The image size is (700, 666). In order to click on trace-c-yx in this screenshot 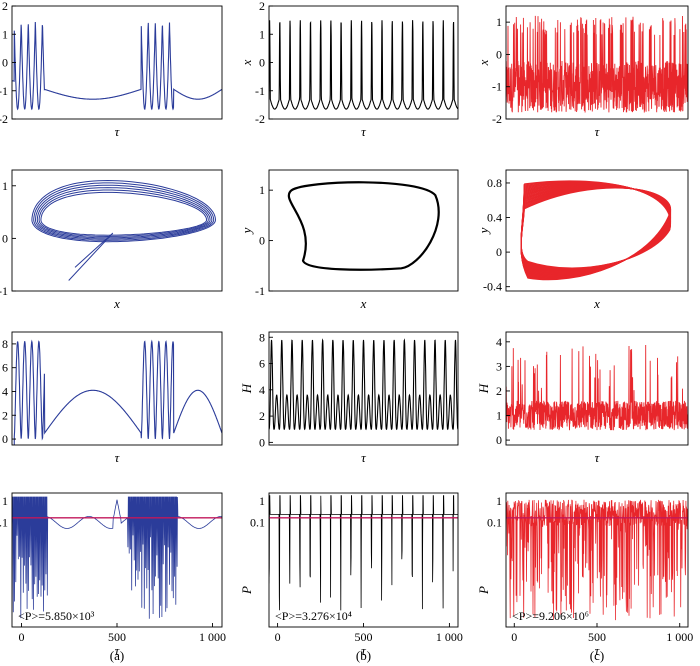, I will do `click(595, 230)`.